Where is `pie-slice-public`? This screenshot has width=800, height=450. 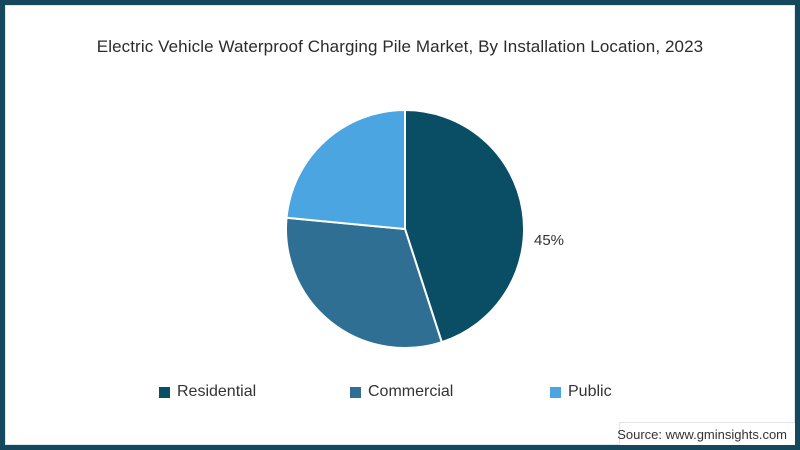
pie-slice-public is located at coordinates (345, 169).